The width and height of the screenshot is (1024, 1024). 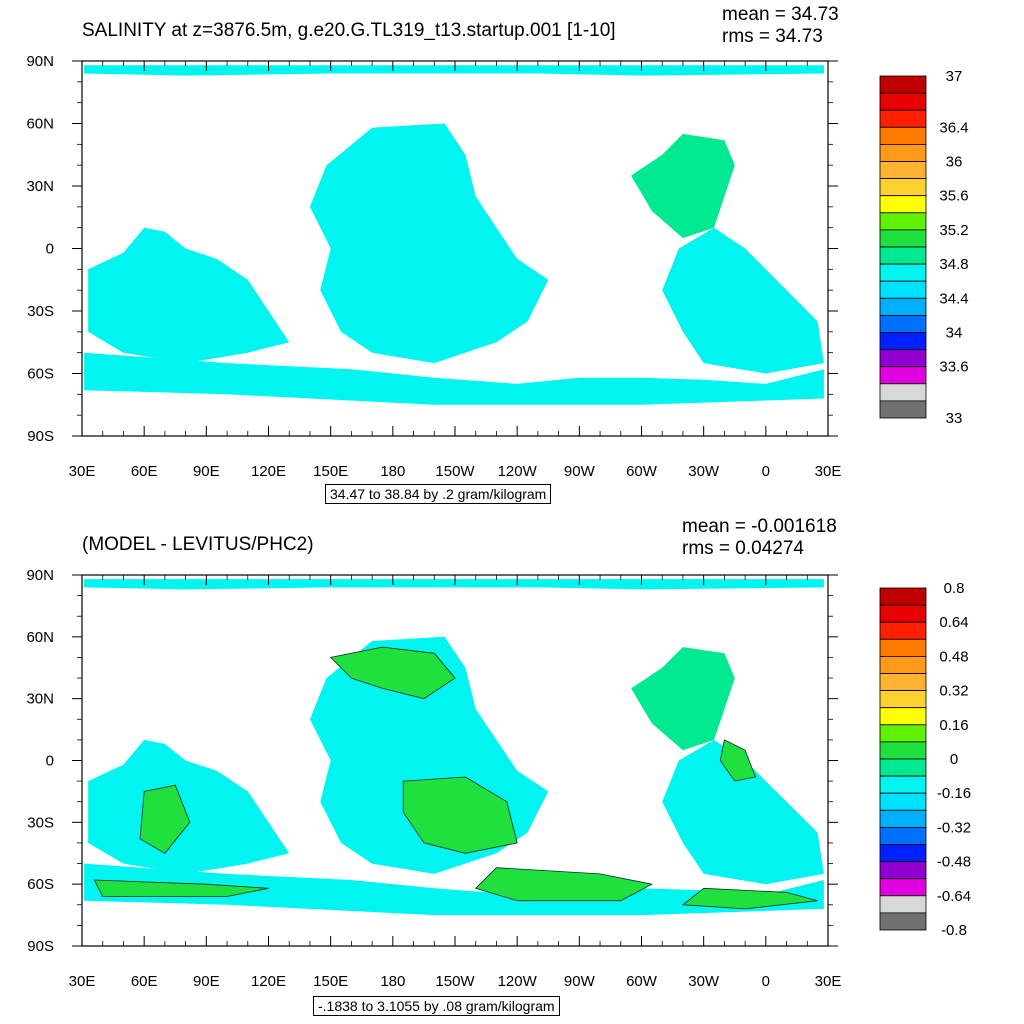 I want to click on colorbar-label: 34.4, so click(x=953, y=298).